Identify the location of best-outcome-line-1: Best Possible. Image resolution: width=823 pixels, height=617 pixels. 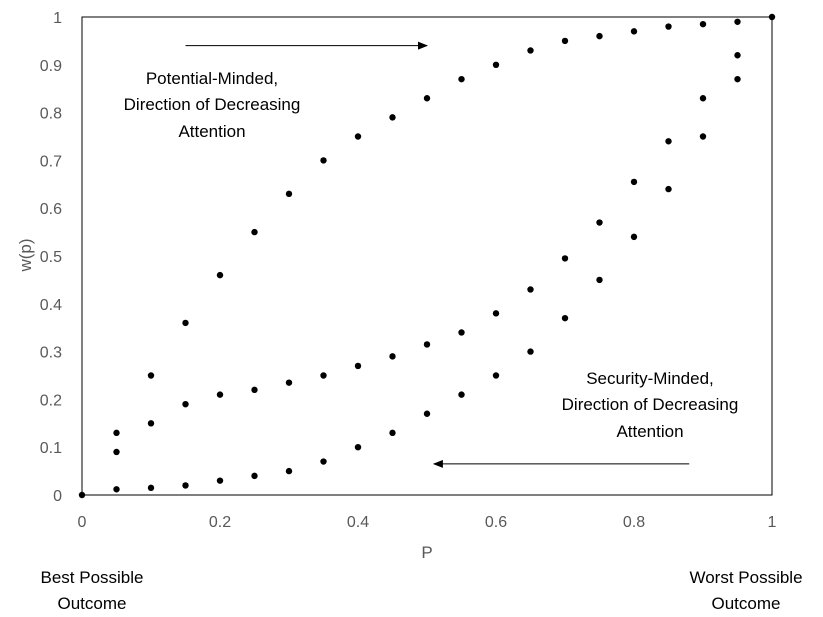
(92, 577).